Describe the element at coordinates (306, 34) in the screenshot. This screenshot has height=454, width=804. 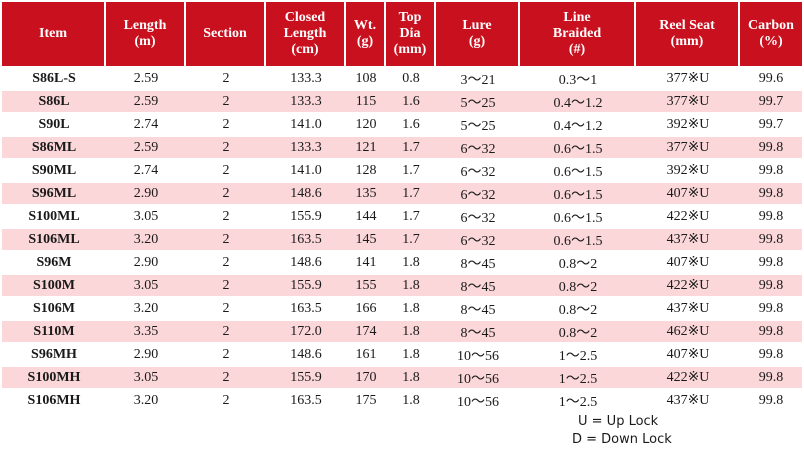
I see `header-closed-length: Closed Length (cm)` at that location.